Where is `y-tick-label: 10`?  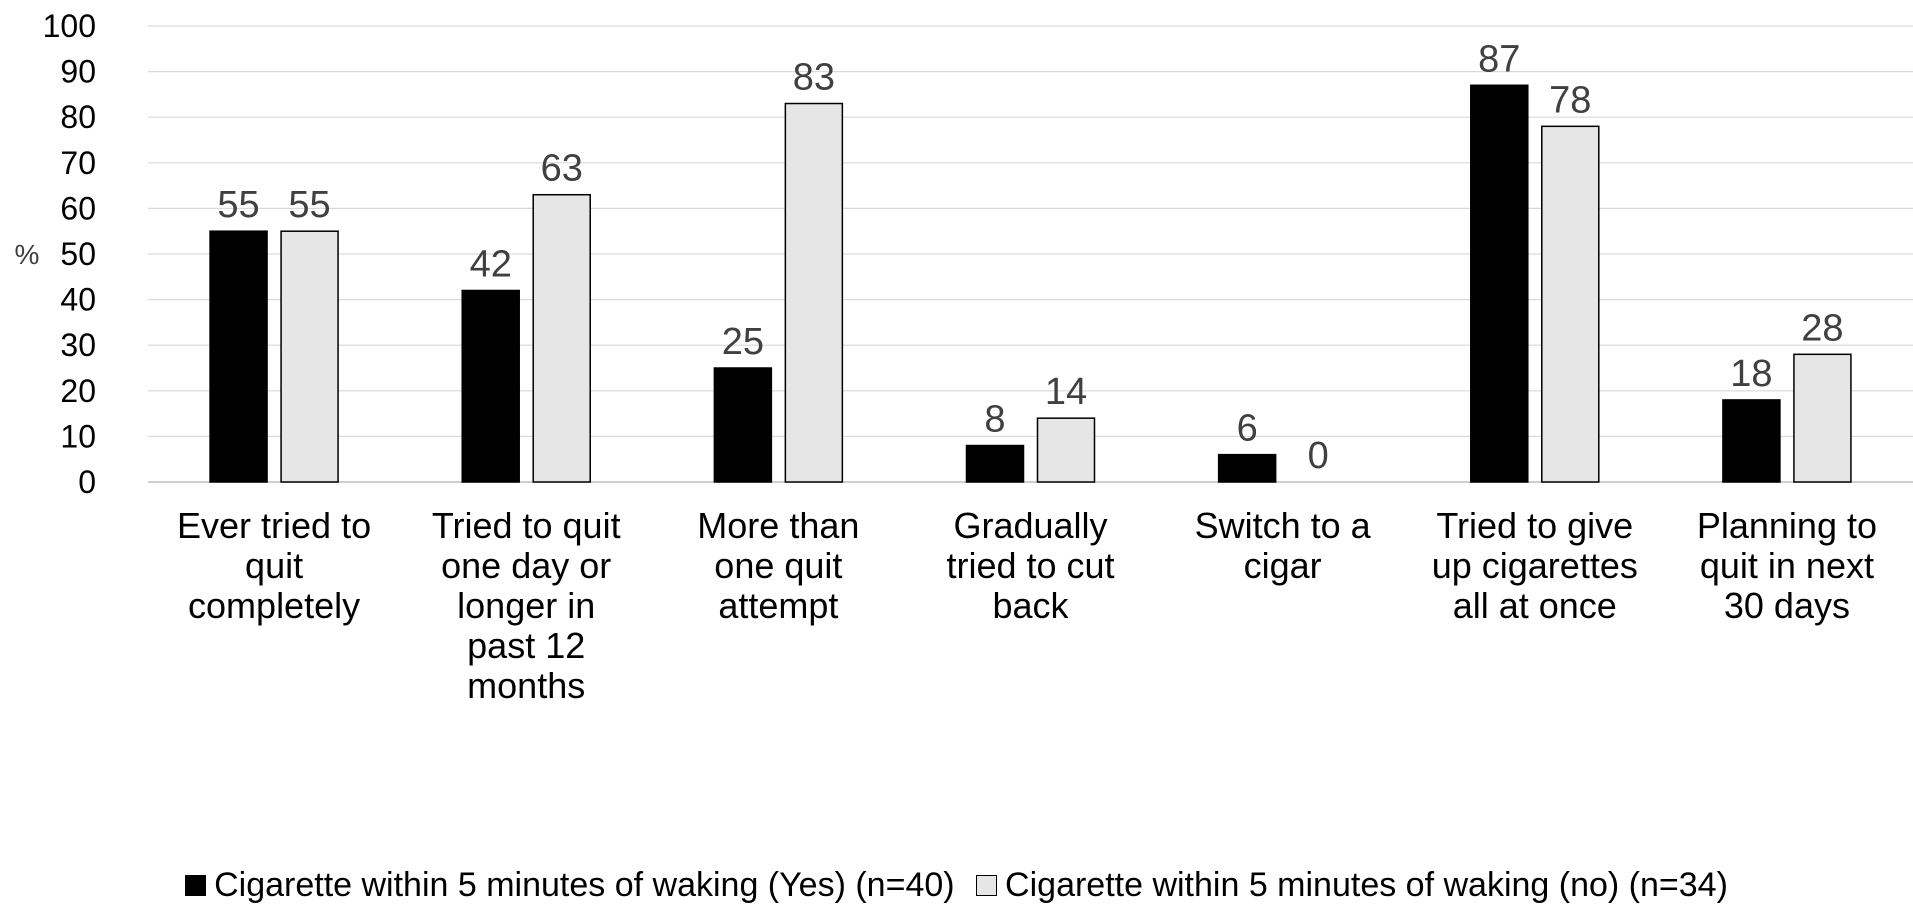
y-tick-label: 10 is located at coordinates (78, 436).